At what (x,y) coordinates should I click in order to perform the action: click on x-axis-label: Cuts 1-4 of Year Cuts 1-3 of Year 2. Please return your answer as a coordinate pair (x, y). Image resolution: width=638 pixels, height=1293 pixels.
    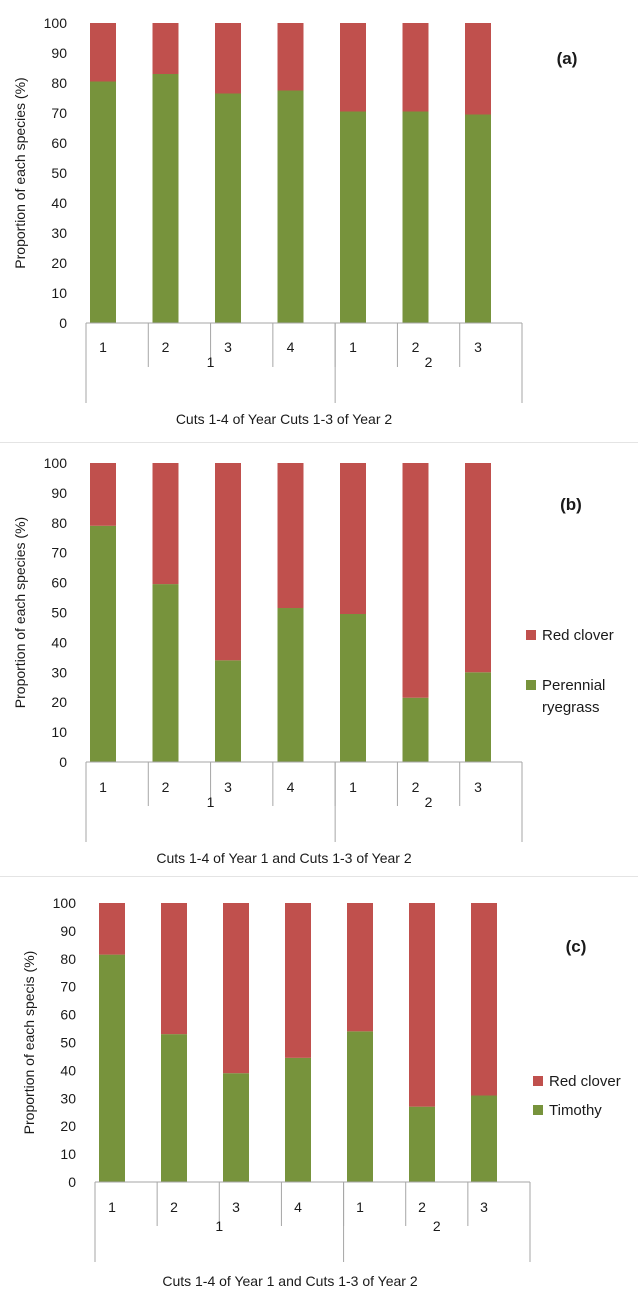
    Looking at the image, I should click on (284, 419).